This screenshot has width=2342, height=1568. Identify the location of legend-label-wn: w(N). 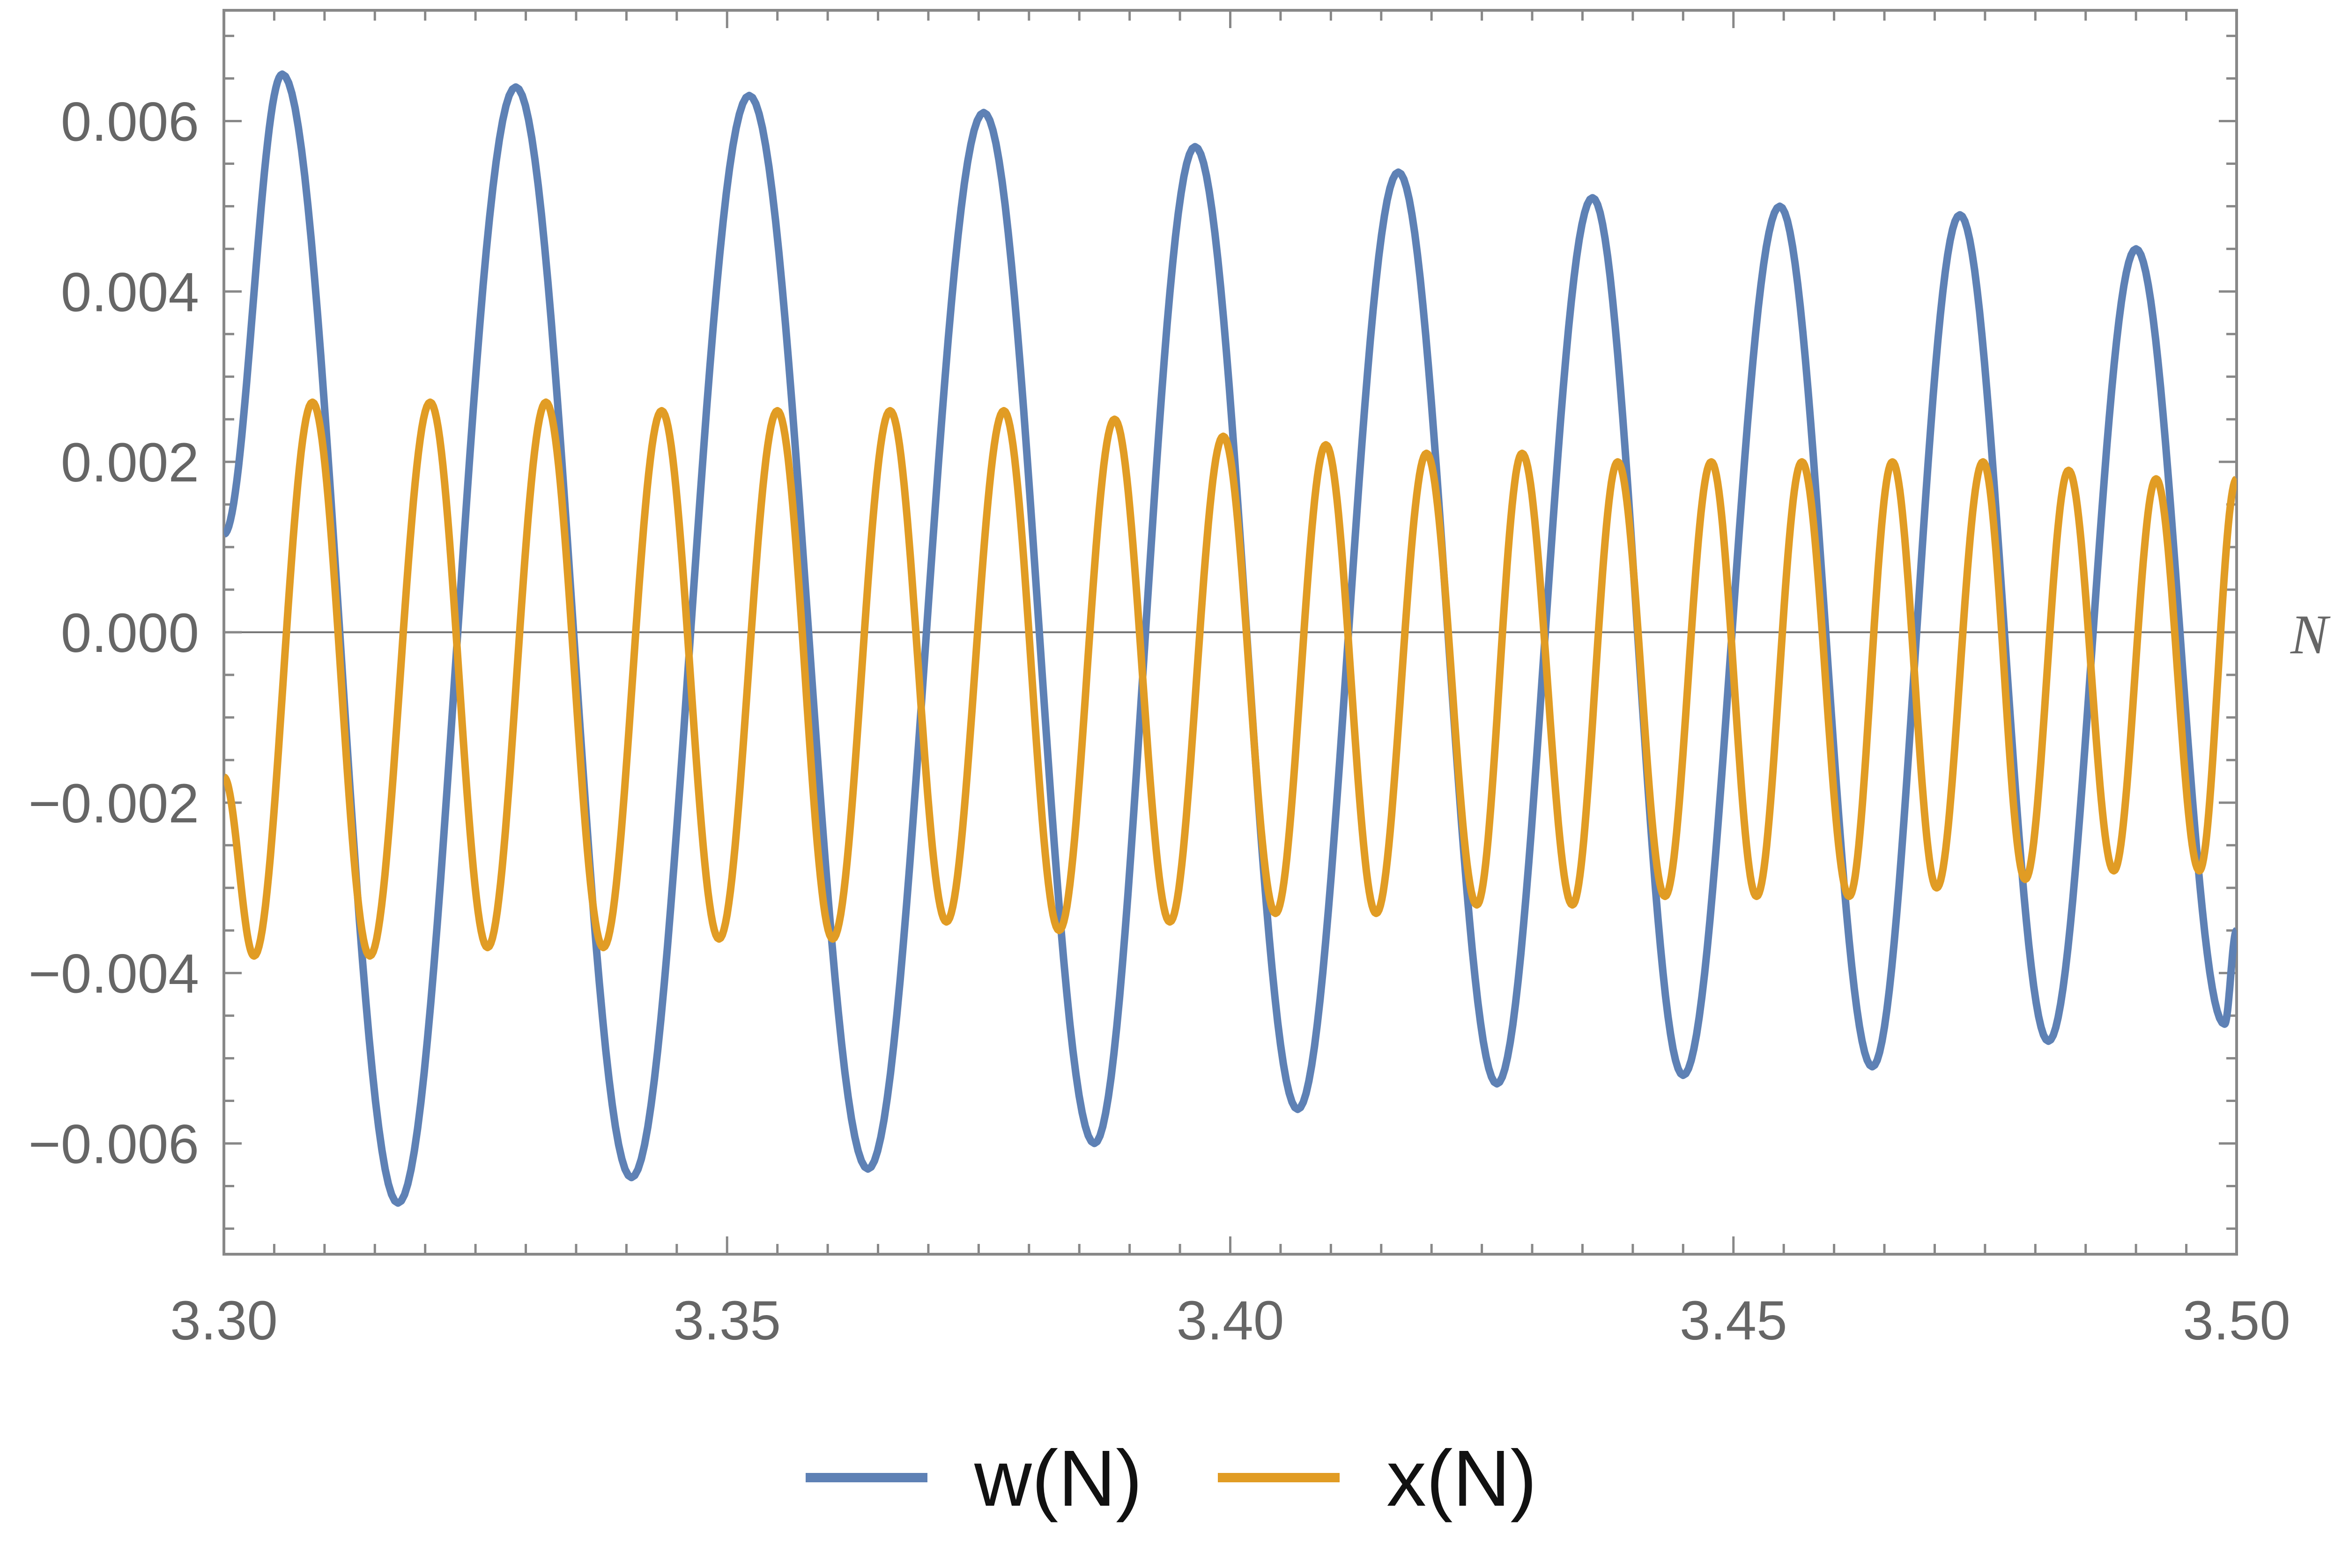
(1058, 1478).